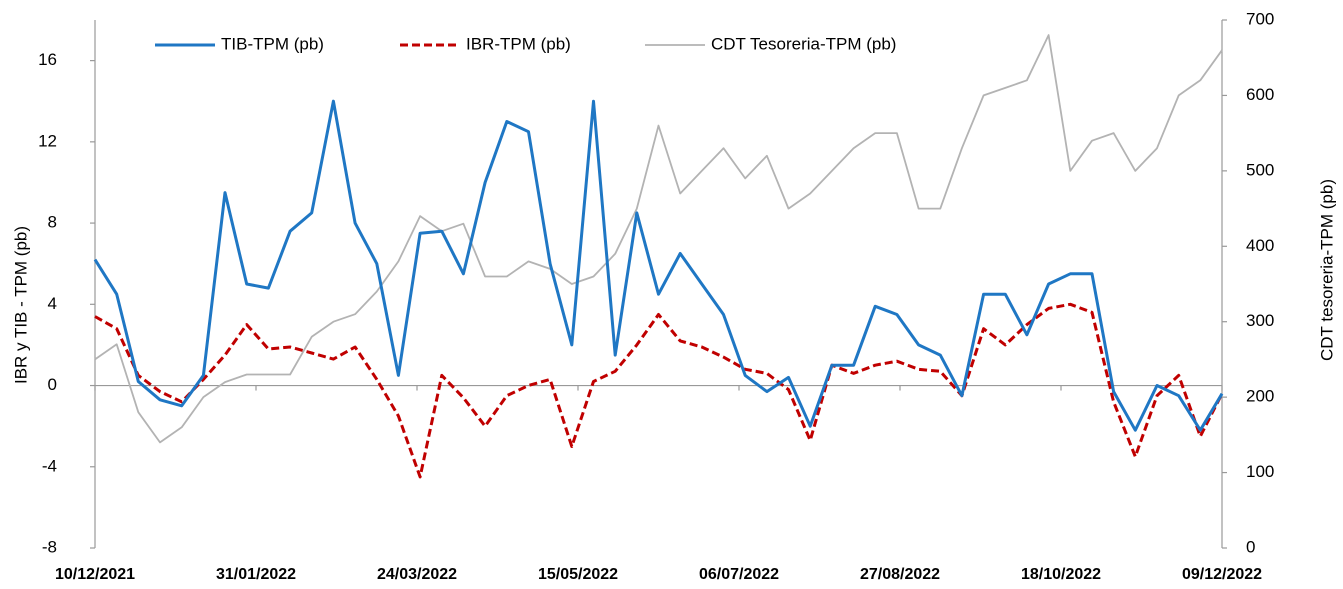 Image resolution: width=1343 pixels, height=589 pixels. What do you see at coordinates (1250, 546) in the screenshot?
I see `y2-tick-label: 0` at bounding box center [1250, 546].